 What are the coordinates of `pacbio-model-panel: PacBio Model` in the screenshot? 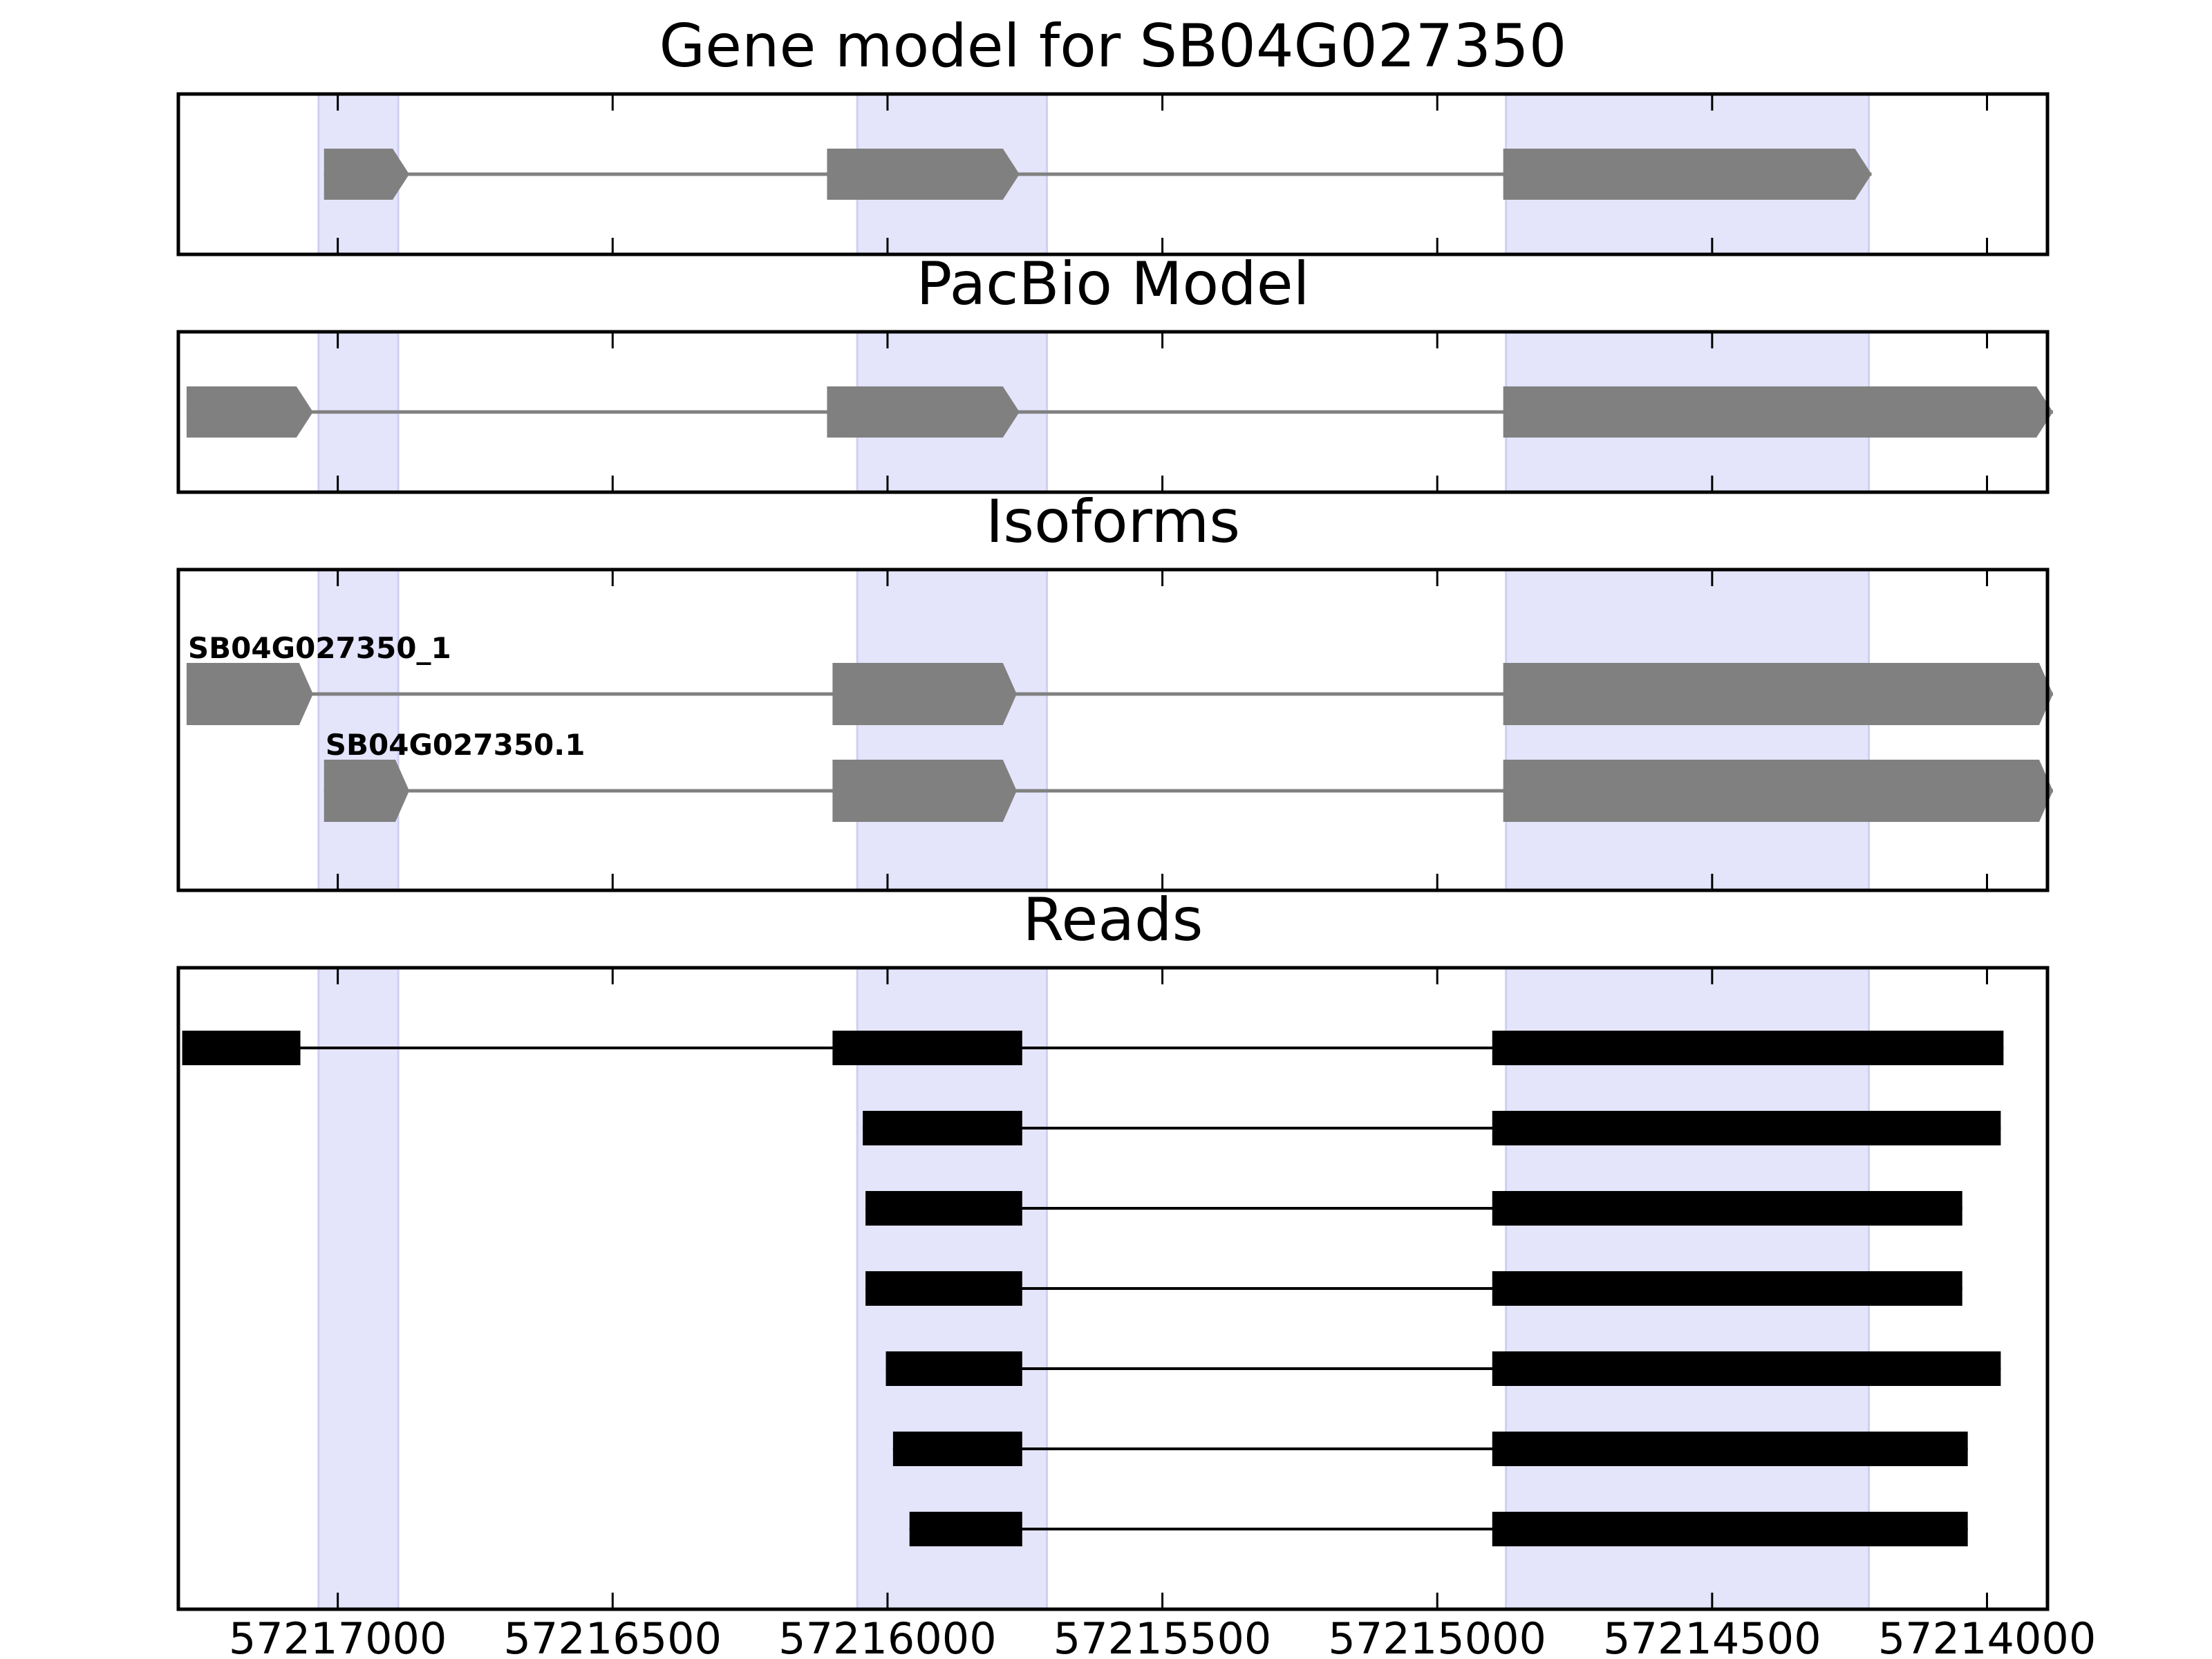 It's located at (1114, 372).